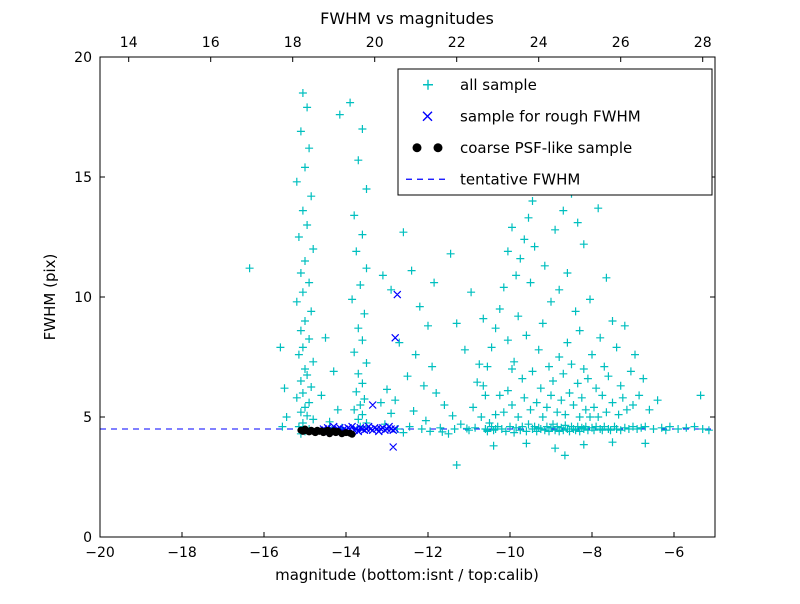 This screenshot has height=604, width=800. Describe the element at coordinates (87, 418) in the screenshot. I see `y-tick-label: 5` at that location.